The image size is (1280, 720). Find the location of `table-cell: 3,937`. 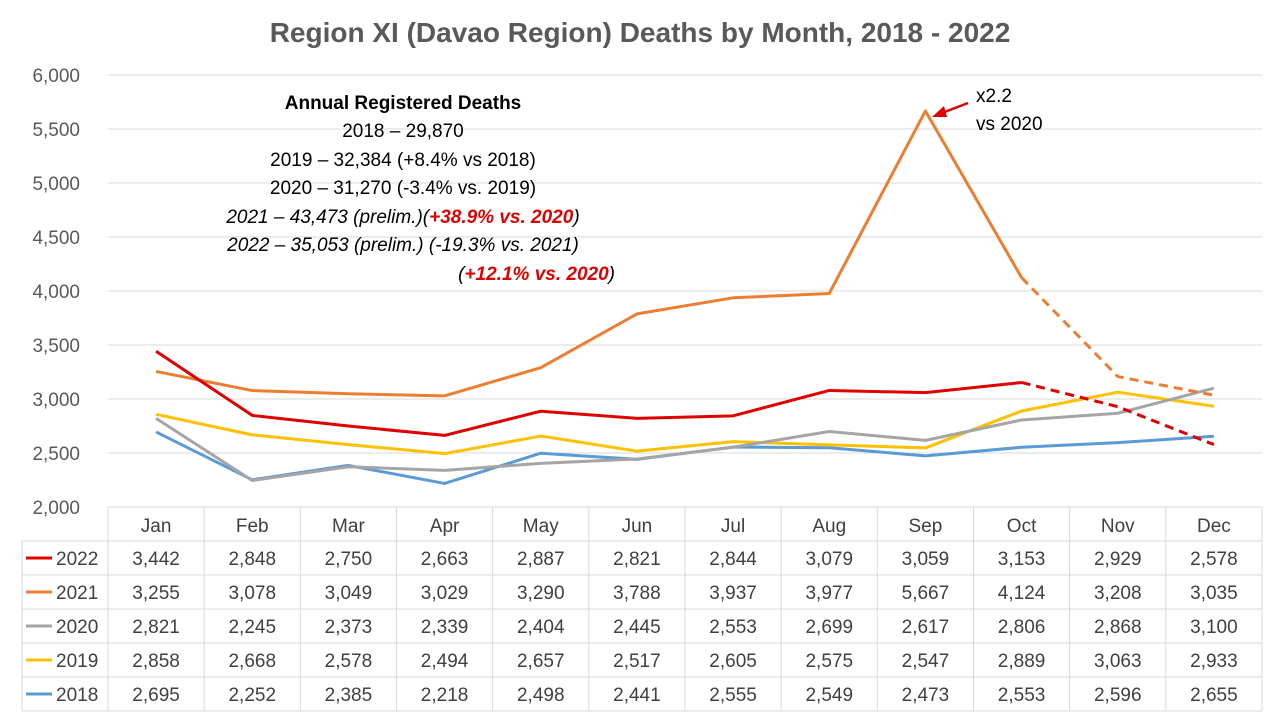

table-cell: 3,937 is located at coordinates (733, 593).